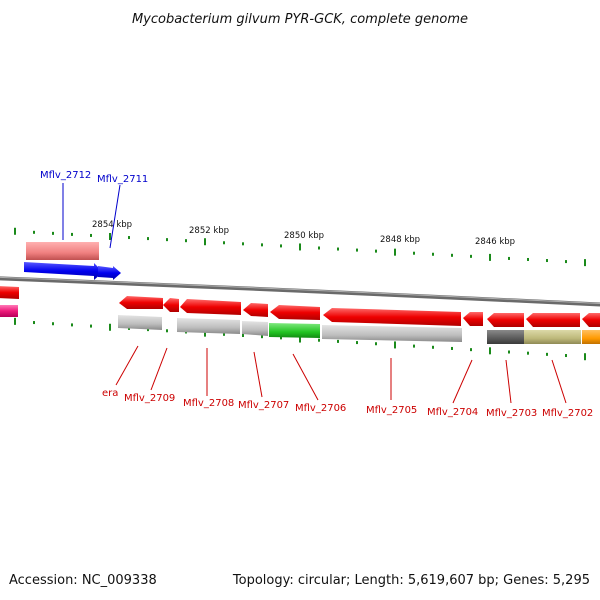 This screenshot has height=600, width=600. What do you see at coordinates (209, 231) in the screenshot?
I see `scale-label-2852: 2852 kbp` at bounding box center [209, 231].